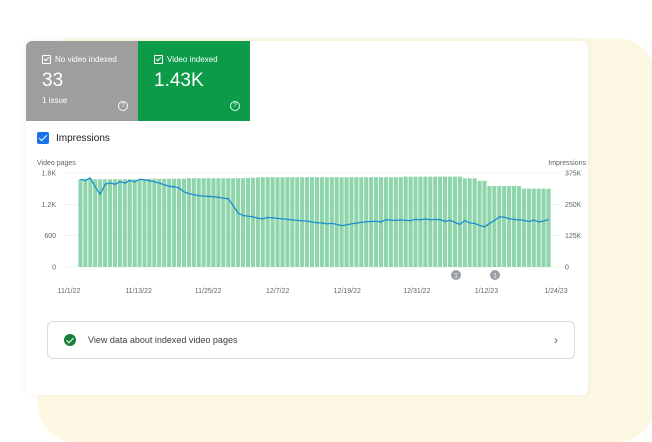 The image size is (652, 442). I want to click on impressions-checkbox, so click(43, 138).